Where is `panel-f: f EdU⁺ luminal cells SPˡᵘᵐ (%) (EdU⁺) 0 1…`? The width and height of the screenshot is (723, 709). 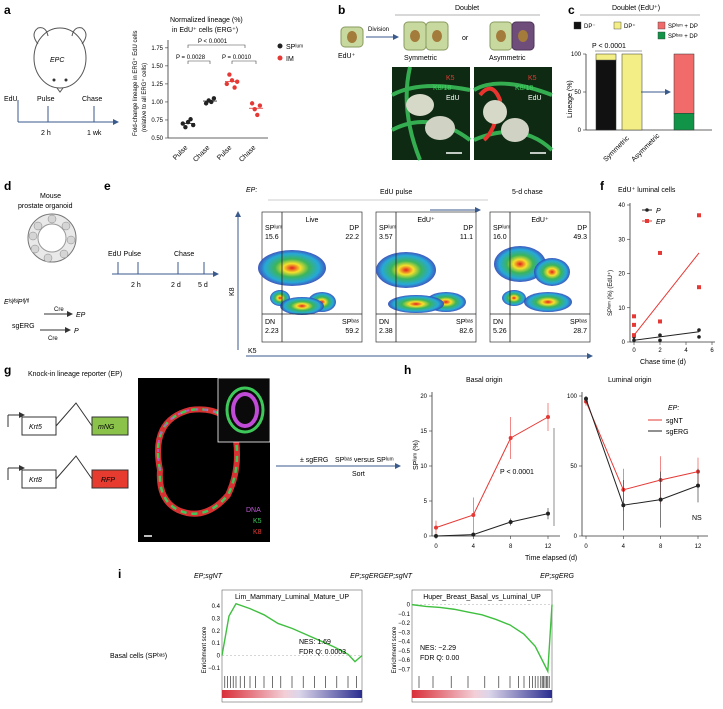 panel-f: f EdU⁺ luminal cells SPˡᵘᵐ (%) (EdU⁺) 0 1… is located at coordinates (657, 272).